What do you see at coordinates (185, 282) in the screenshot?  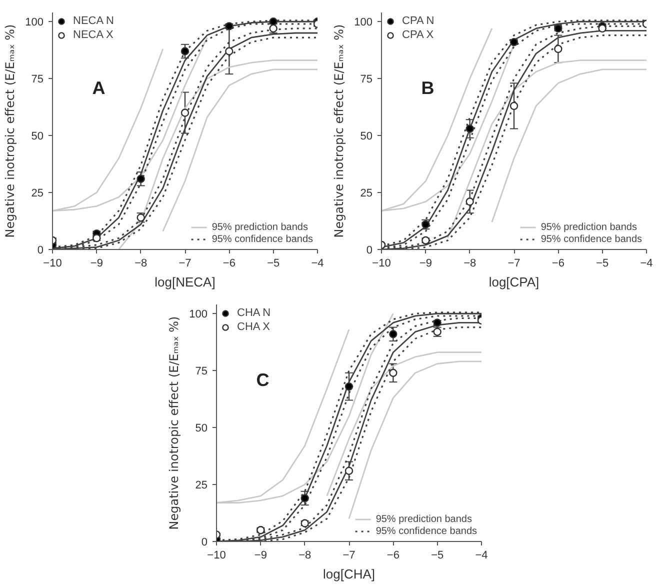 I see `x-axis-title: log[NECA]` at bounding box center [185, 282].